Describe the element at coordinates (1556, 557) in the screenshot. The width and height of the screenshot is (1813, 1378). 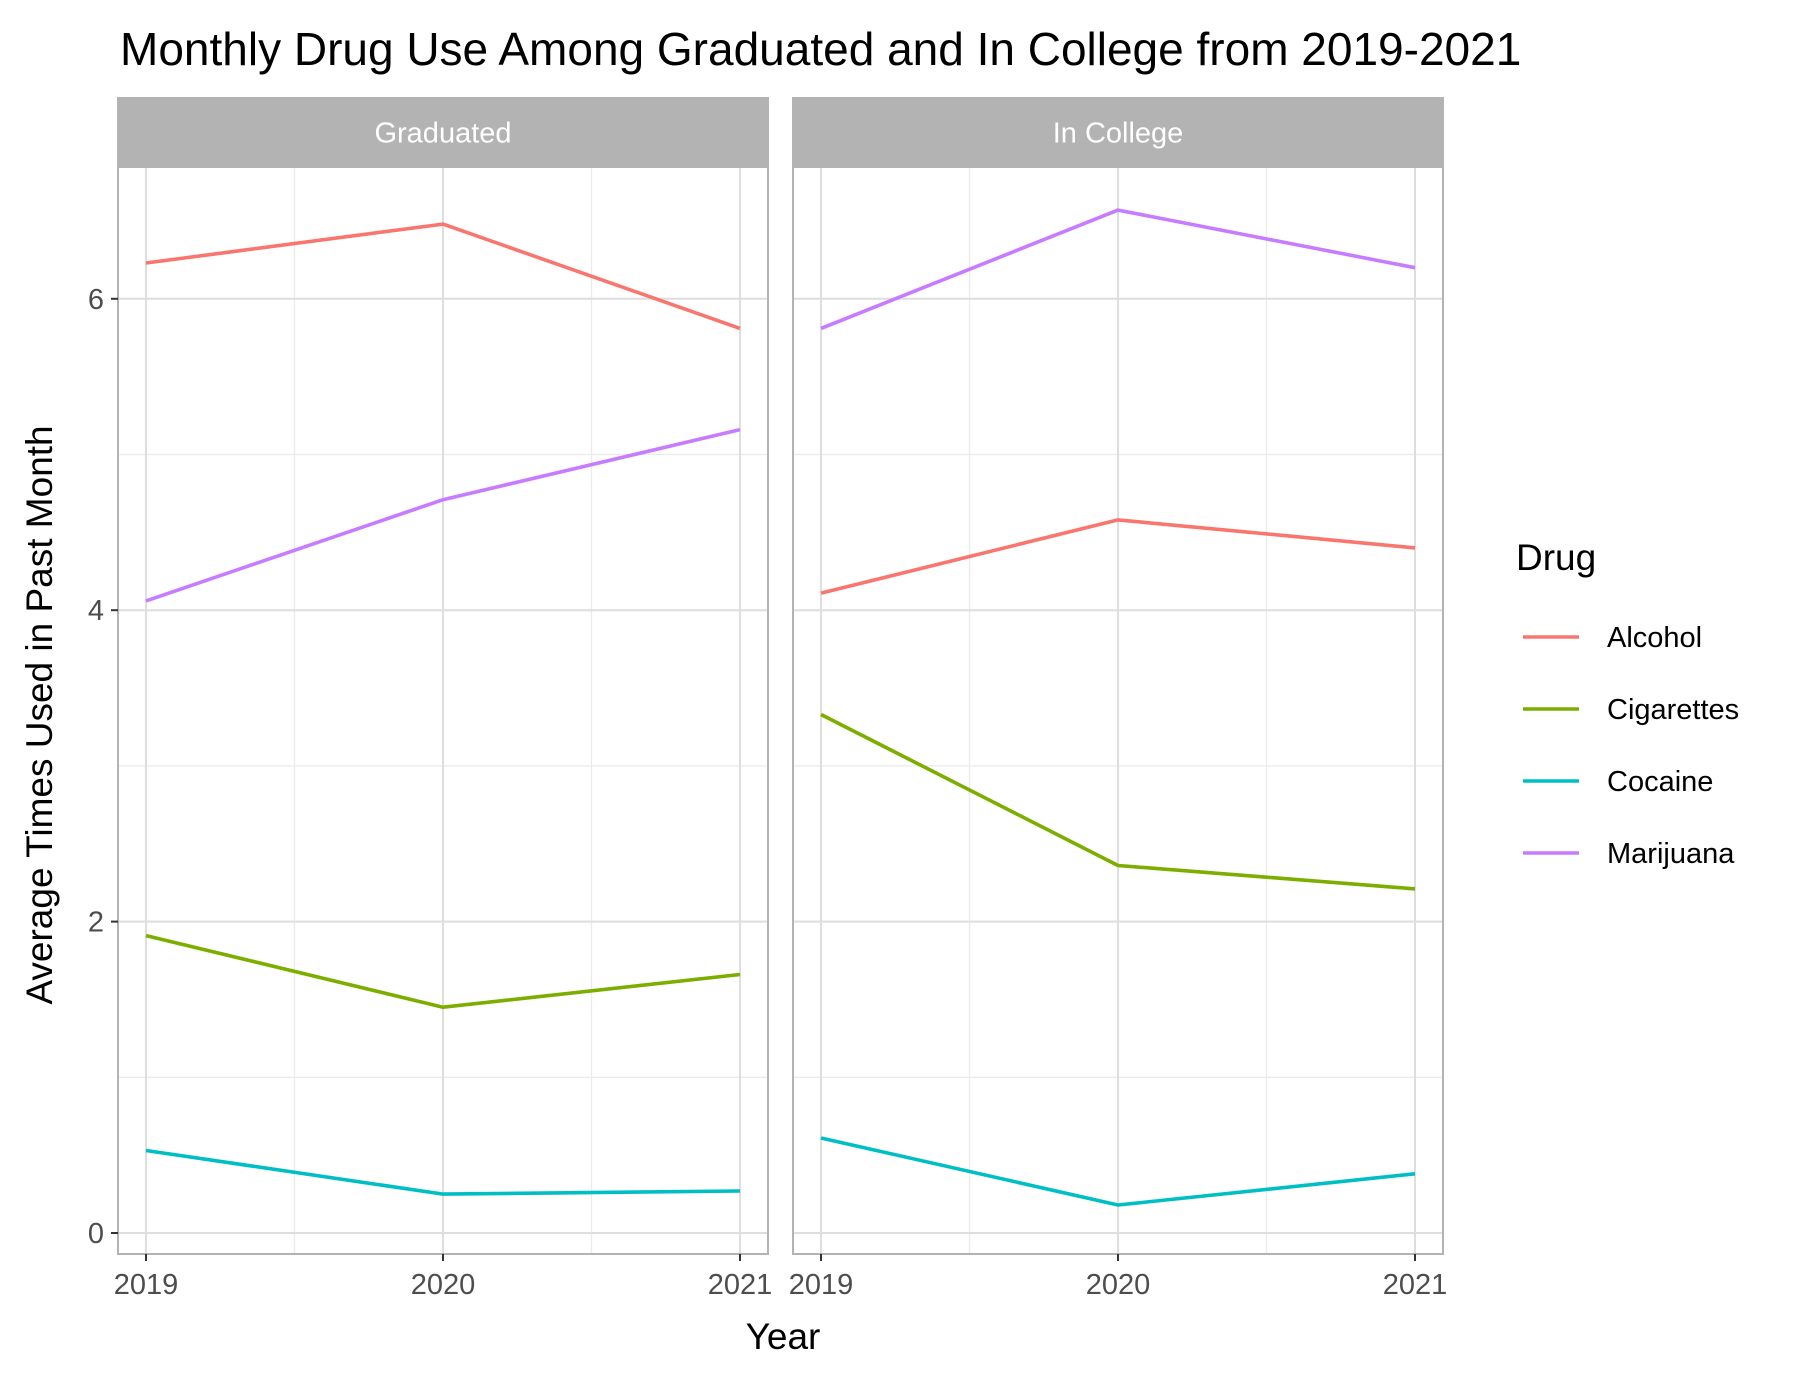
I see `legend-title: Drug` at that location.